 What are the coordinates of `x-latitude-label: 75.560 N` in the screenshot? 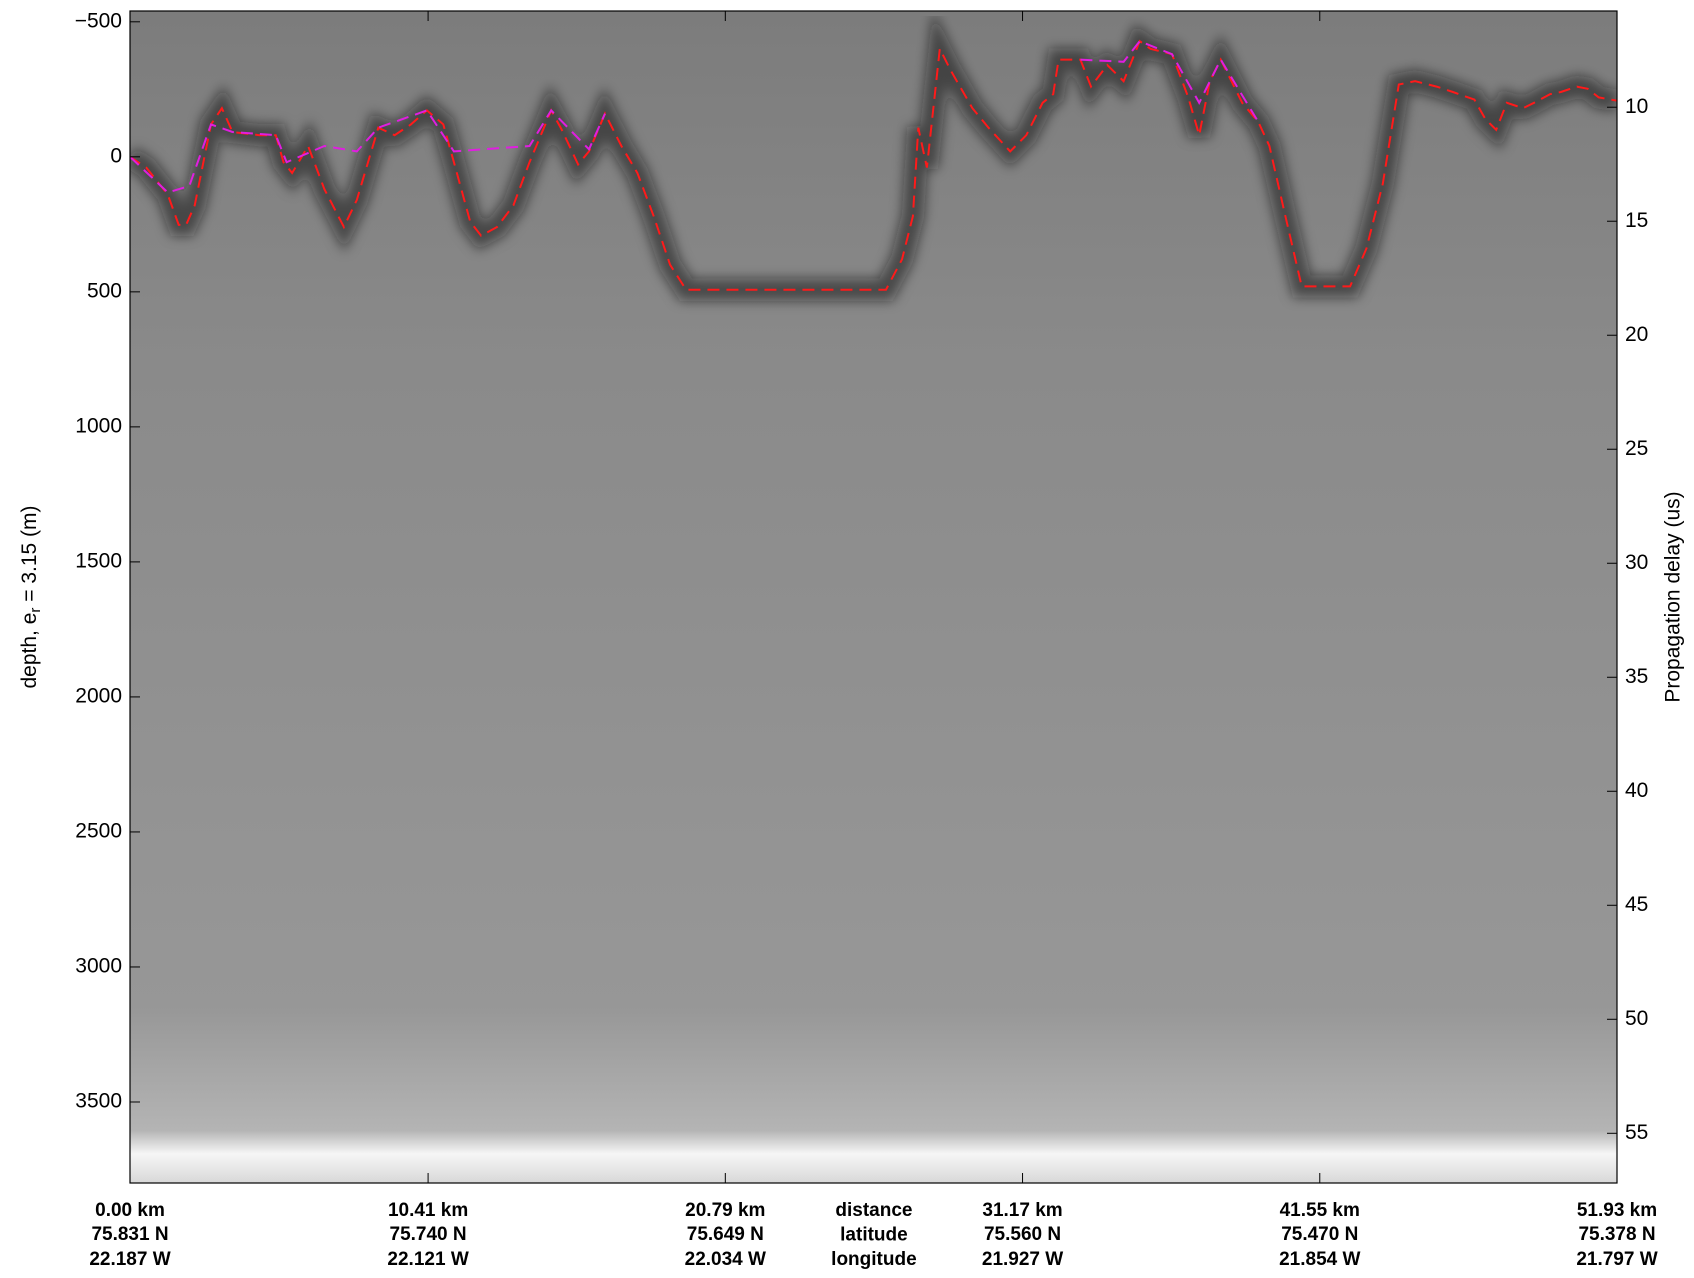 It's located at (1022, 1234).